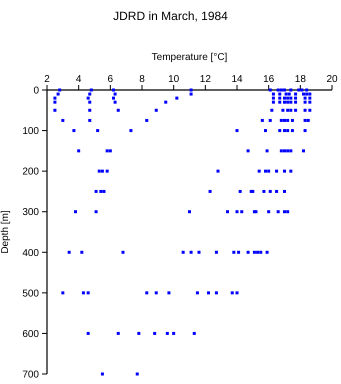  What do you see at coordinates (31, 294) in the screenshot?
I see `y-tick-label: 500` at bounding box center [31, 294].